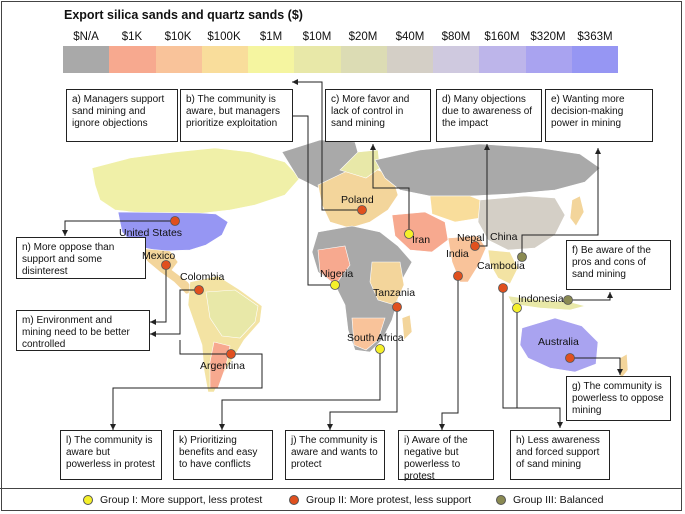  I want to click on label-argentina: Argentina, so click(222, 366).